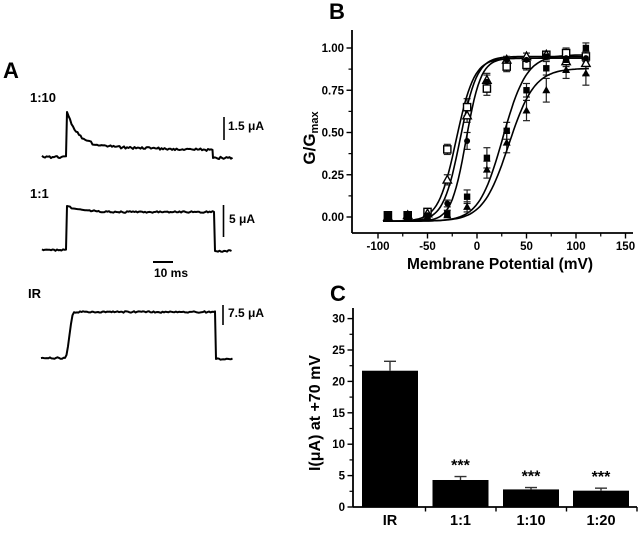 This screenshot has height=535, width=640. I want to click on trace-label-ir: IR, so click(34, 293).